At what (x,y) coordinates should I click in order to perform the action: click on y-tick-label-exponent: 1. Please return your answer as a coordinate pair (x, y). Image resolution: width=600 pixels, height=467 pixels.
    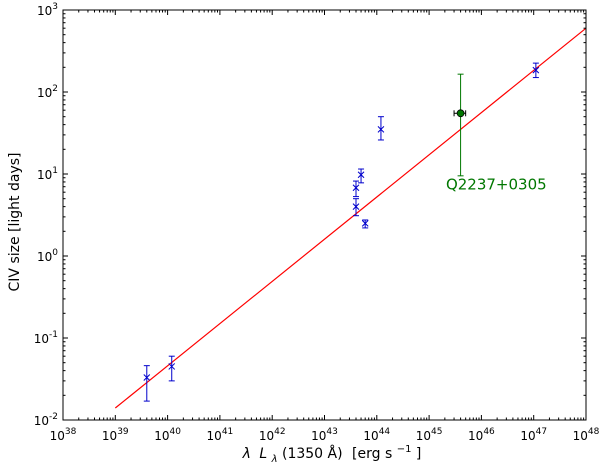
    Looking at the image, I should click on (55, 171).